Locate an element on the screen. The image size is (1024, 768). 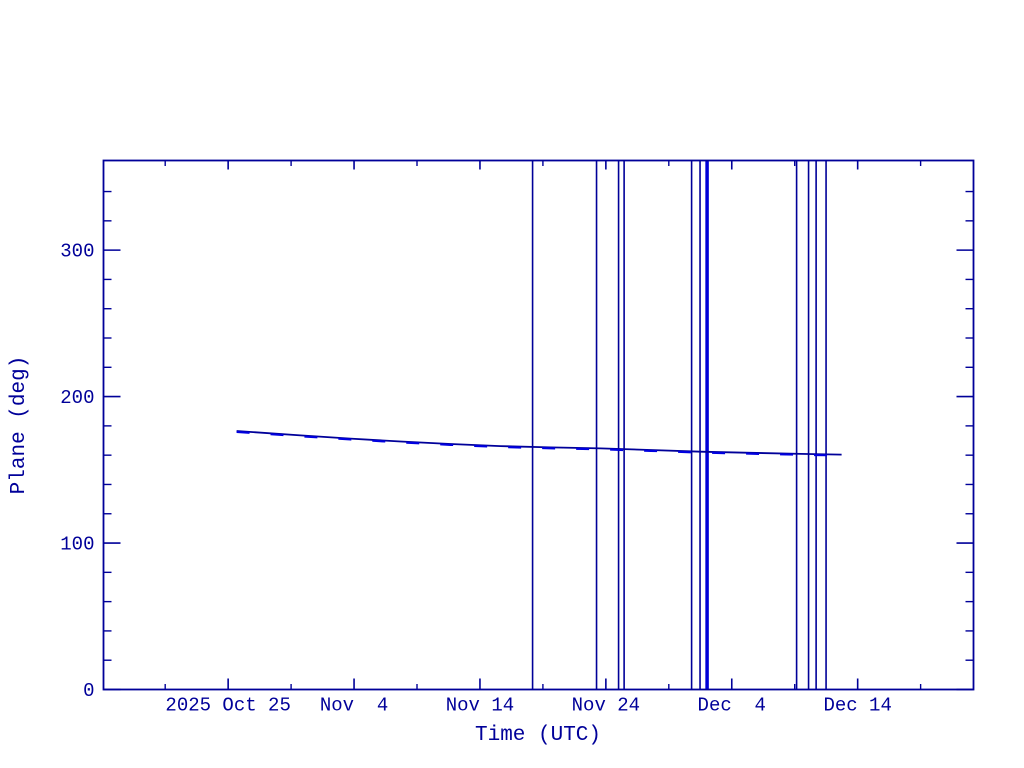
x-tick-label: 2025 Oct 25 is located at coordinates (227, 706).